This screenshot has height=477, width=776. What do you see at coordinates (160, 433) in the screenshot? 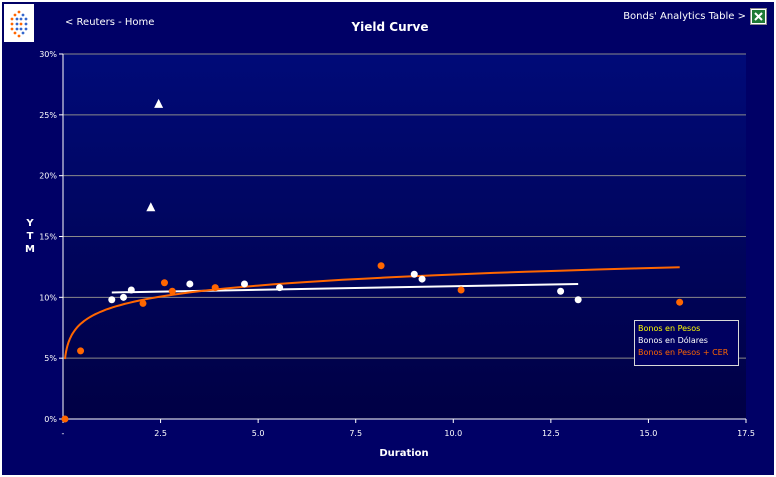
I see `x-tick-label: 2.5` at bounding box center [160, 433].